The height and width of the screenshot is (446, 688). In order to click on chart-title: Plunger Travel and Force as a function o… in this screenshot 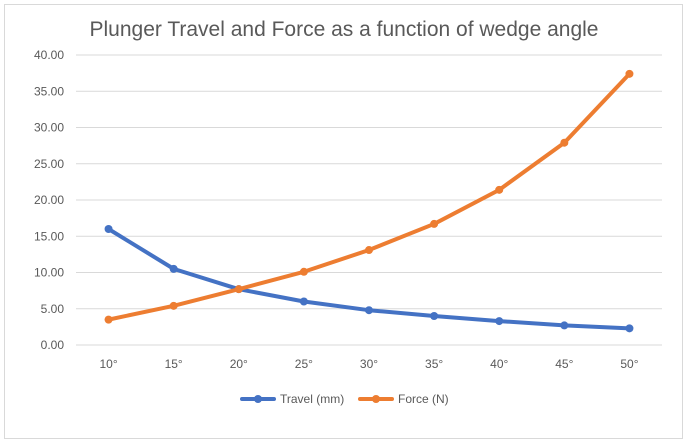, I will do `click(344, 29)`.